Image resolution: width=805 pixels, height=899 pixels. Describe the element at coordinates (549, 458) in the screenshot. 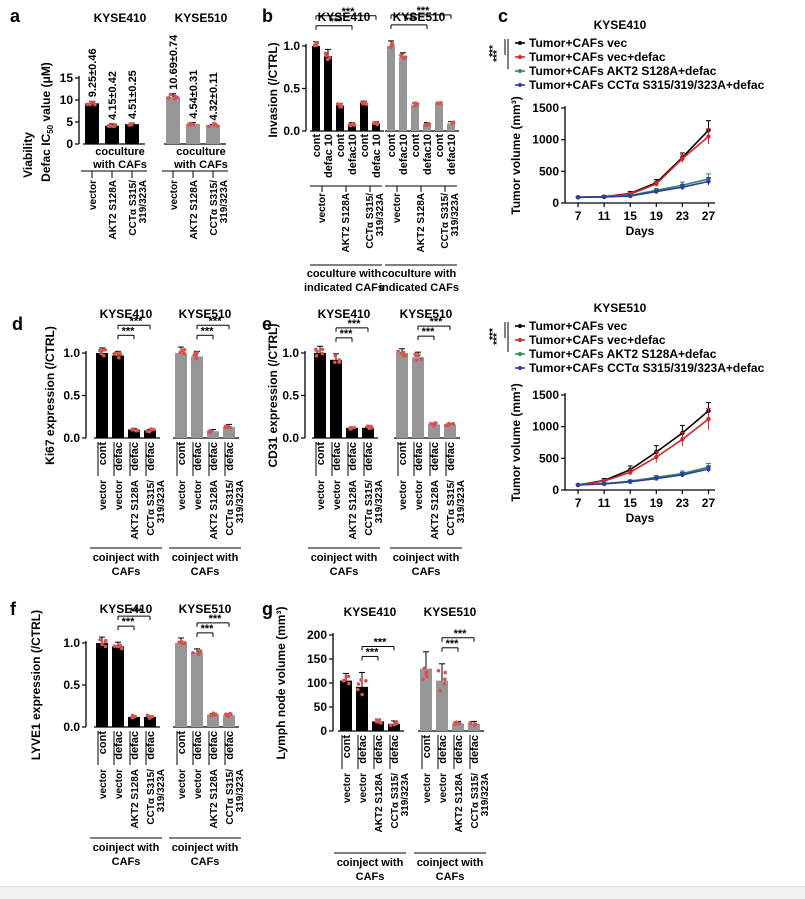

I see `panel-c2-y-tick-label: 500` at that location.